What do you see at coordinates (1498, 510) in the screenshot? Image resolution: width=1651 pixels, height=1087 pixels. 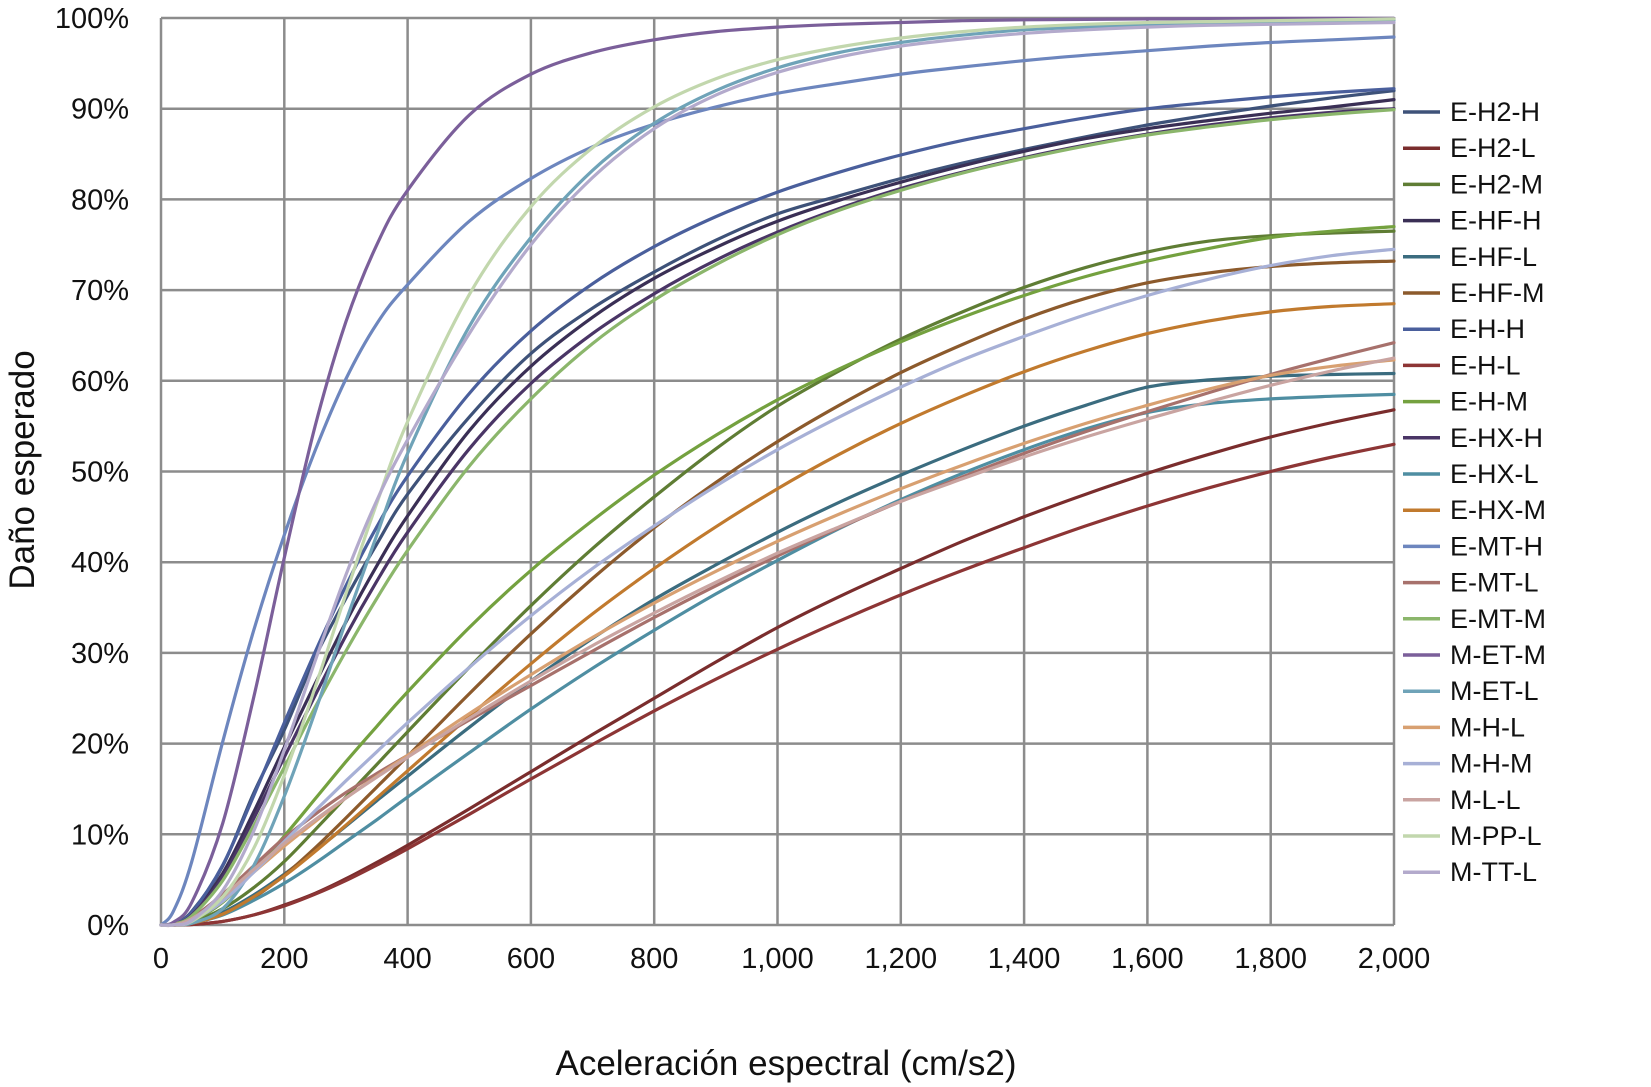 I see `legend-label: E-HX-M` at bounding box center [1498, 510].